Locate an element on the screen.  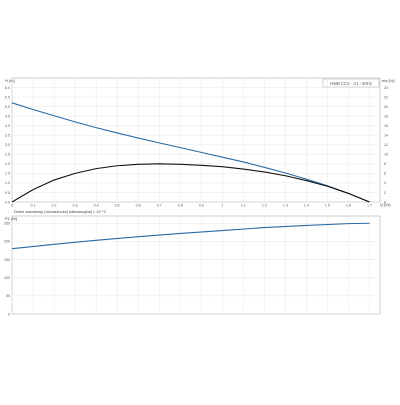
top-x-tick-label: 1.3 is located at coordinates (285, 206).